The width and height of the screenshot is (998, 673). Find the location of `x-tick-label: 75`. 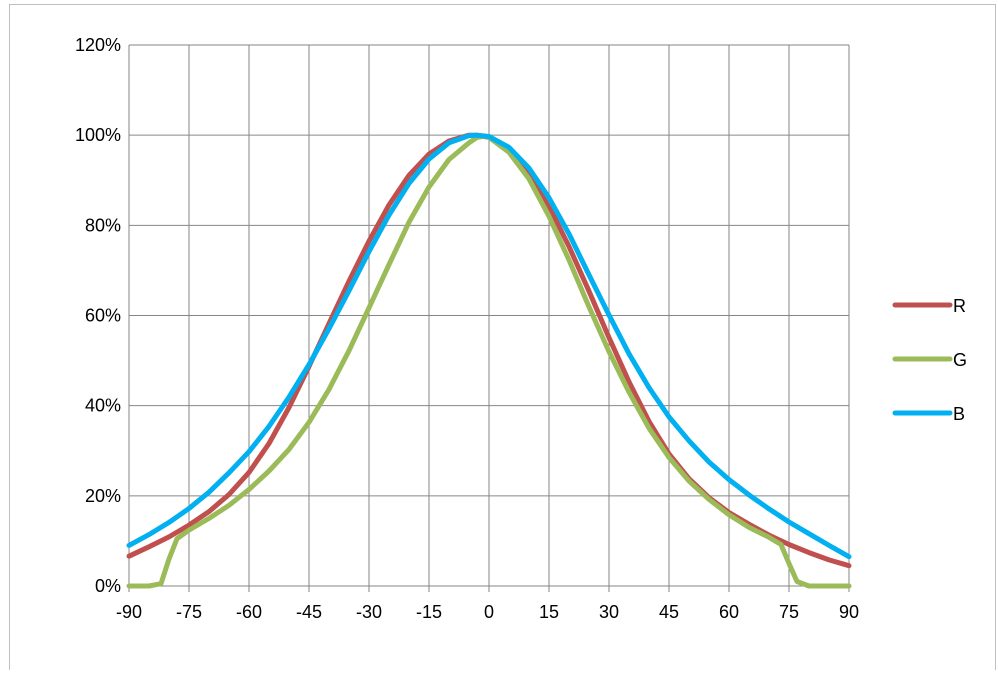

x-tick-label: 75 is located at coordinates (789, 612).